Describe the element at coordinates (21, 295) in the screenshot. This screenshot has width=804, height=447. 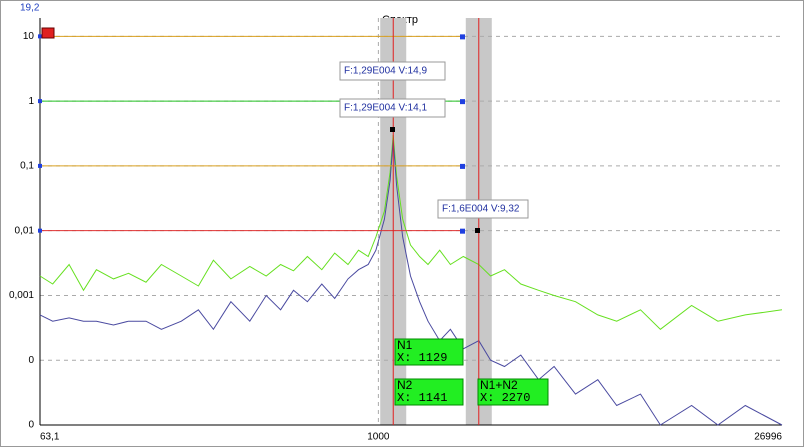
I see `y-tick-label: 0,001` at that location.